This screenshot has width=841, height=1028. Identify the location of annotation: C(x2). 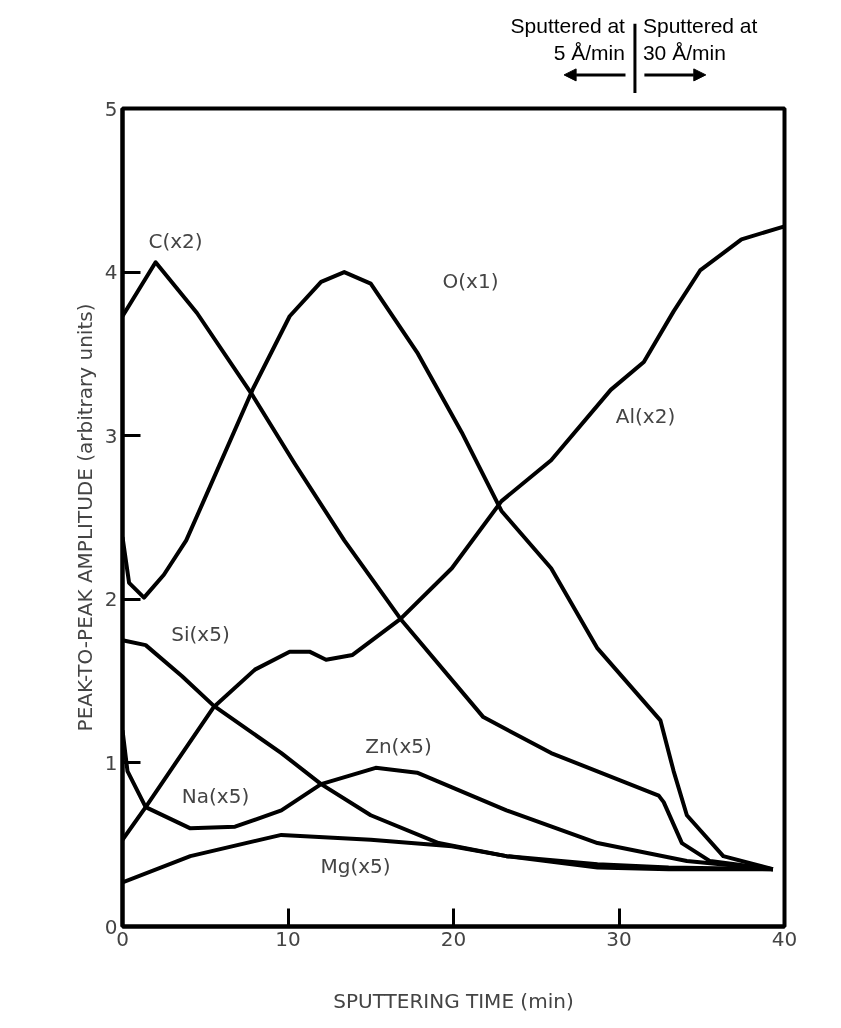
(175, 240).